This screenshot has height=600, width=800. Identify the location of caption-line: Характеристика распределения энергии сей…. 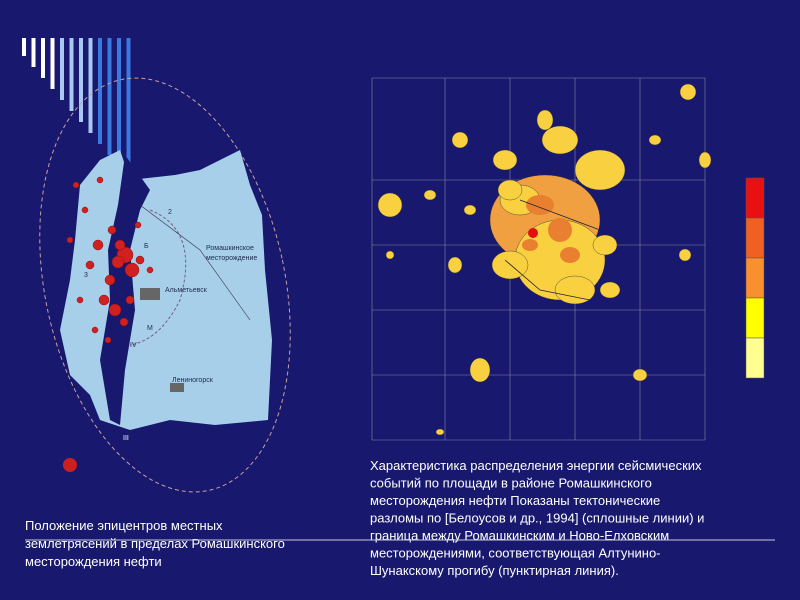
(536, 465).